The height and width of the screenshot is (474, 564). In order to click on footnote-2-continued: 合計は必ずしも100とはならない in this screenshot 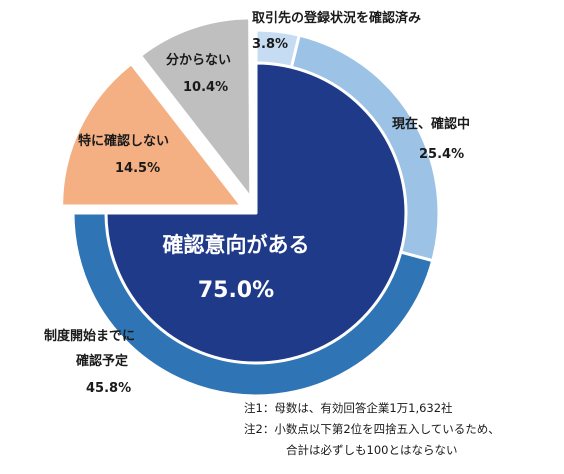, I will do `click(372, 450)`.